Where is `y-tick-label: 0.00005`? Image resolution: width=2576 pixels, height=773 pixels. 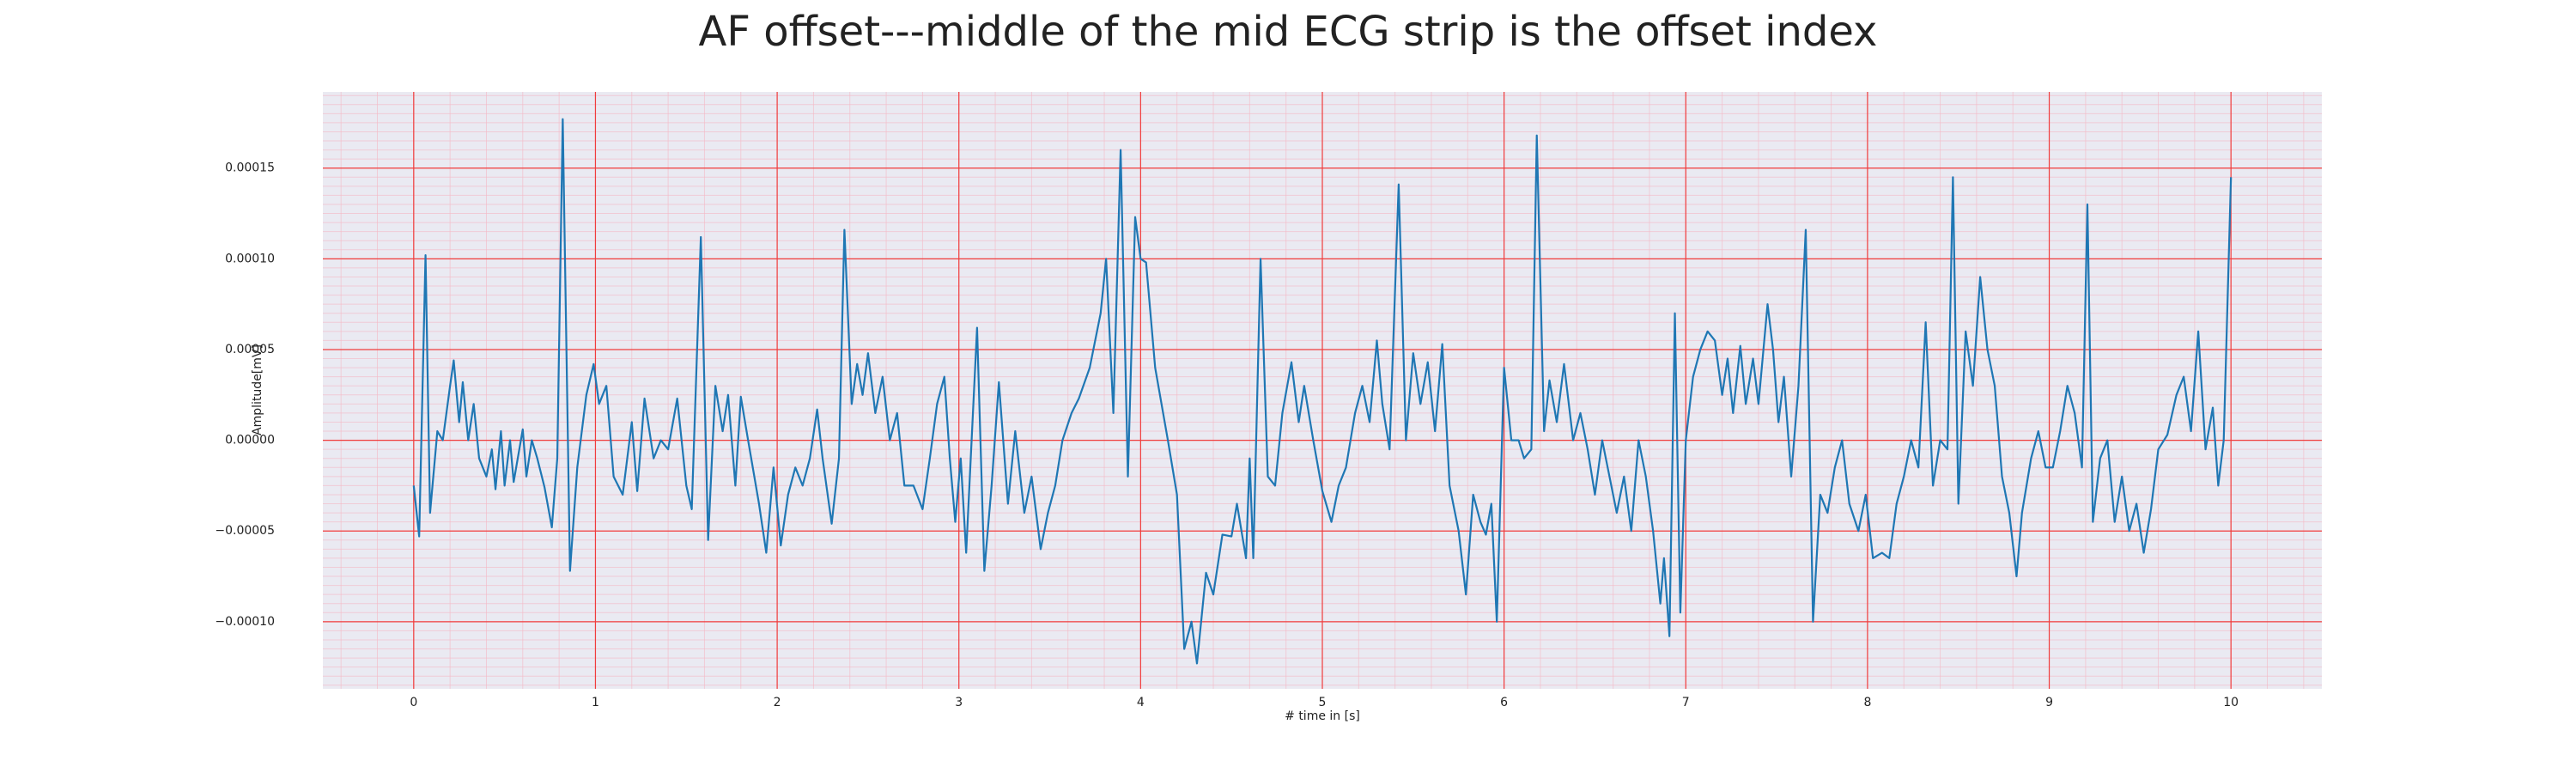
y-tick-label: 0.00005 is located at coordinates (250, 349).